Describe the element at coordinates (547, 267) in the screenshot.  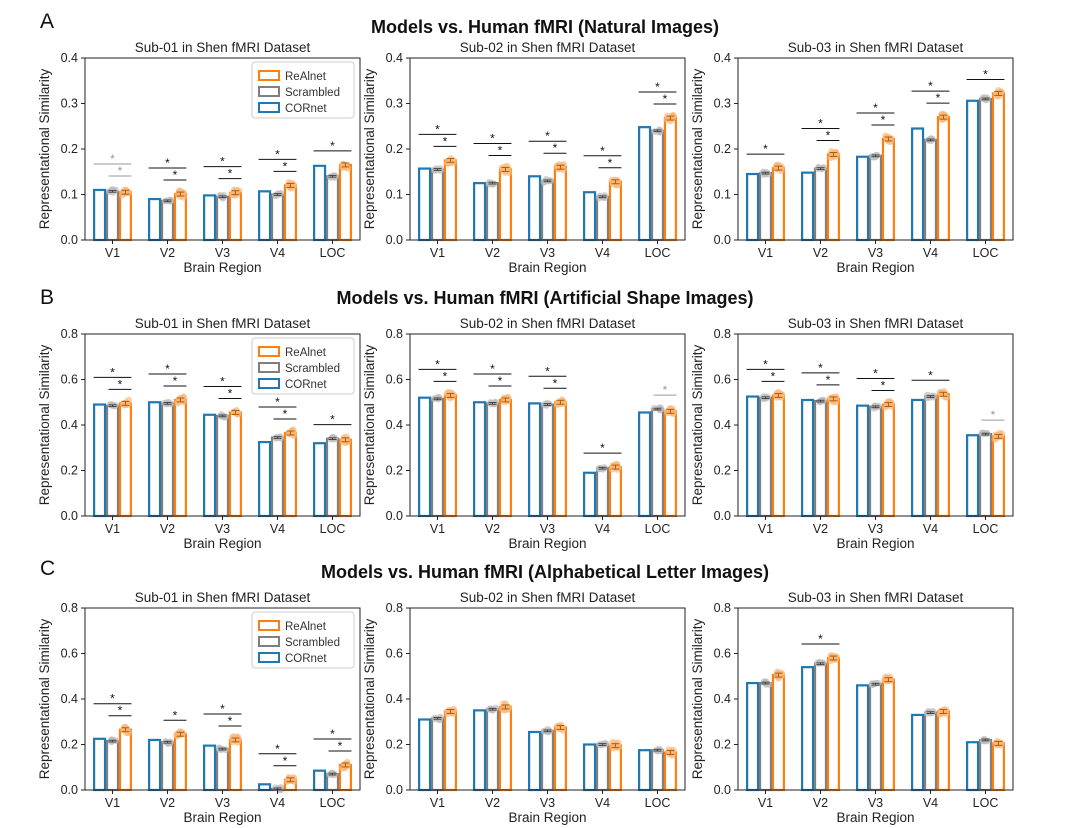
I see `x-axis-label: Brain Region` at that location.